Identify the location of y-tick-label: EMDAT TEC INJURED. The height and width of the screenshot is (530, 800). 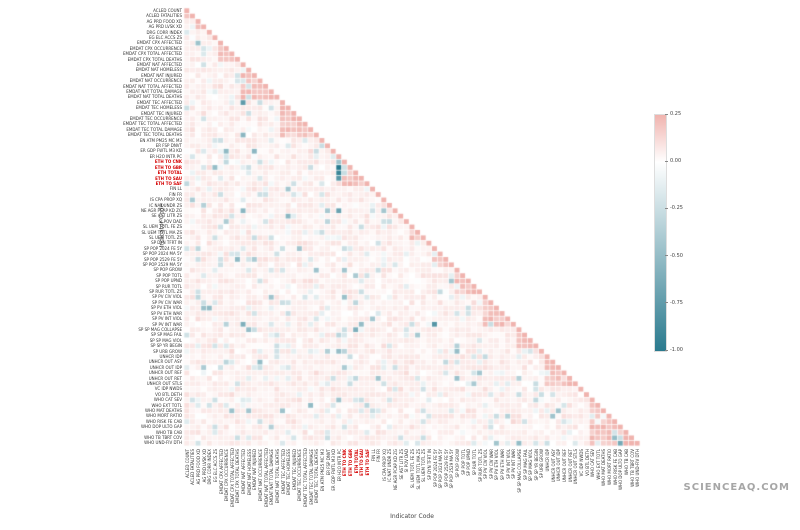
(161, 113).